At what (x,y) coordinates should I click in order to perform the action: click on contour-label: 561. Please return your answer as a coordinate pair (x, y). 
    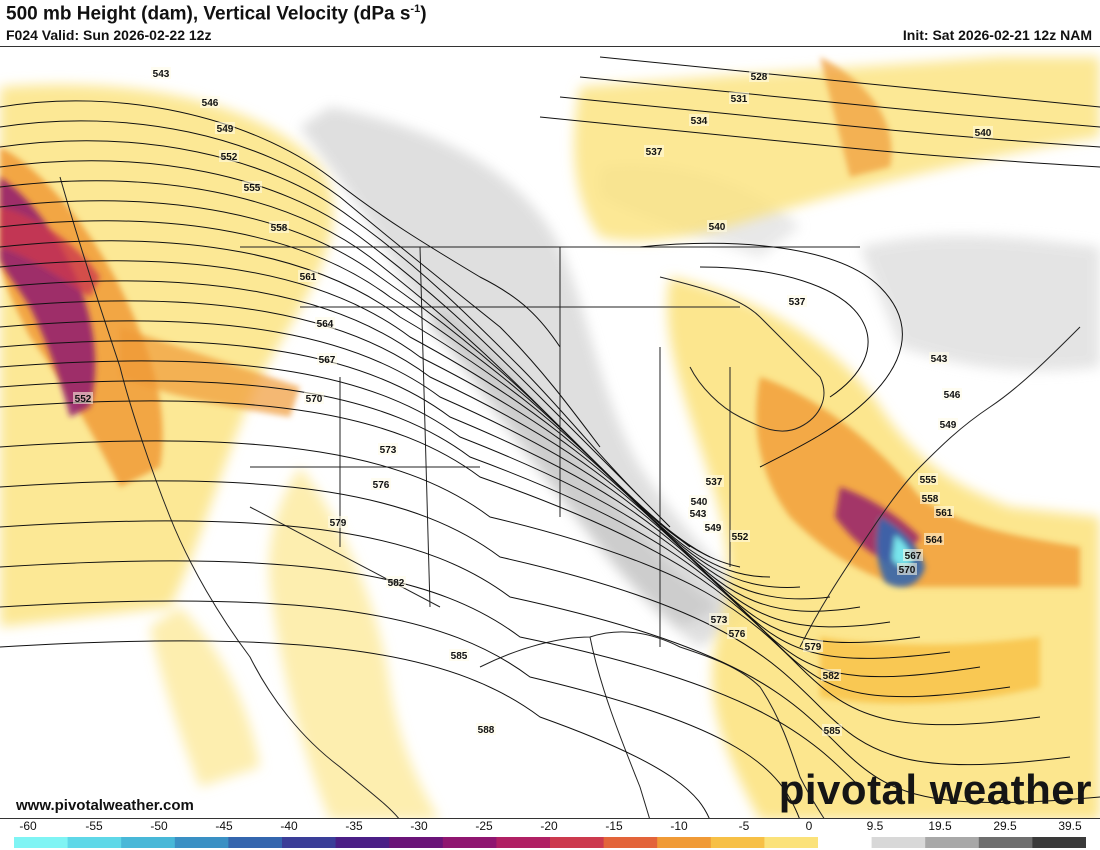
    Looking at the image, I should click on (308, 277).